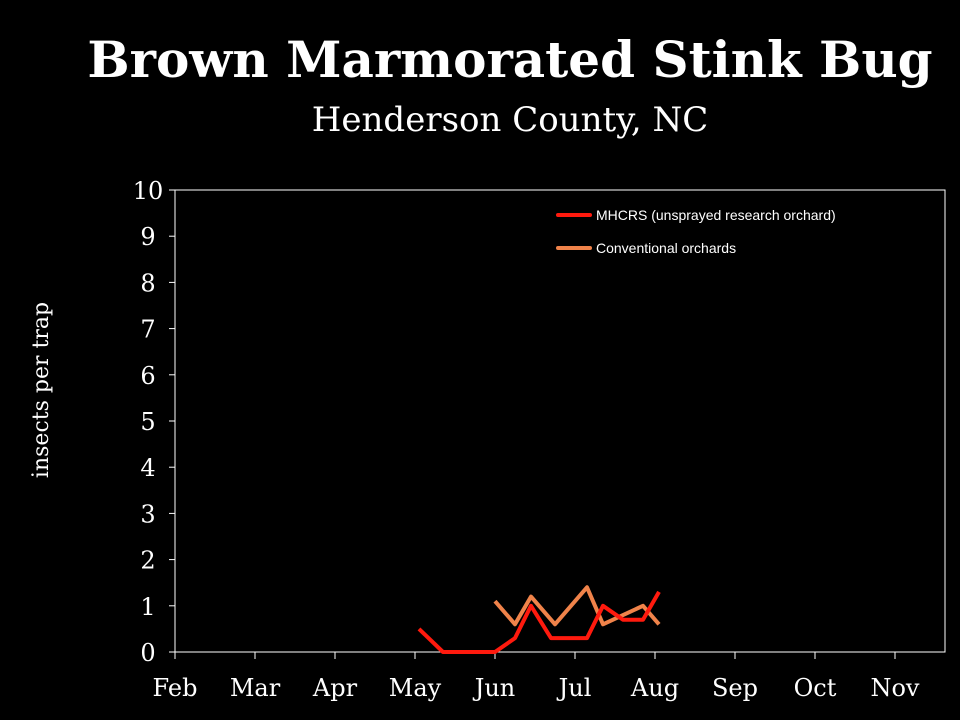 Image resolution: width=960 pixels, height=720 pixels. I want to click on x-tick-label: Mar, so click(255, 688).